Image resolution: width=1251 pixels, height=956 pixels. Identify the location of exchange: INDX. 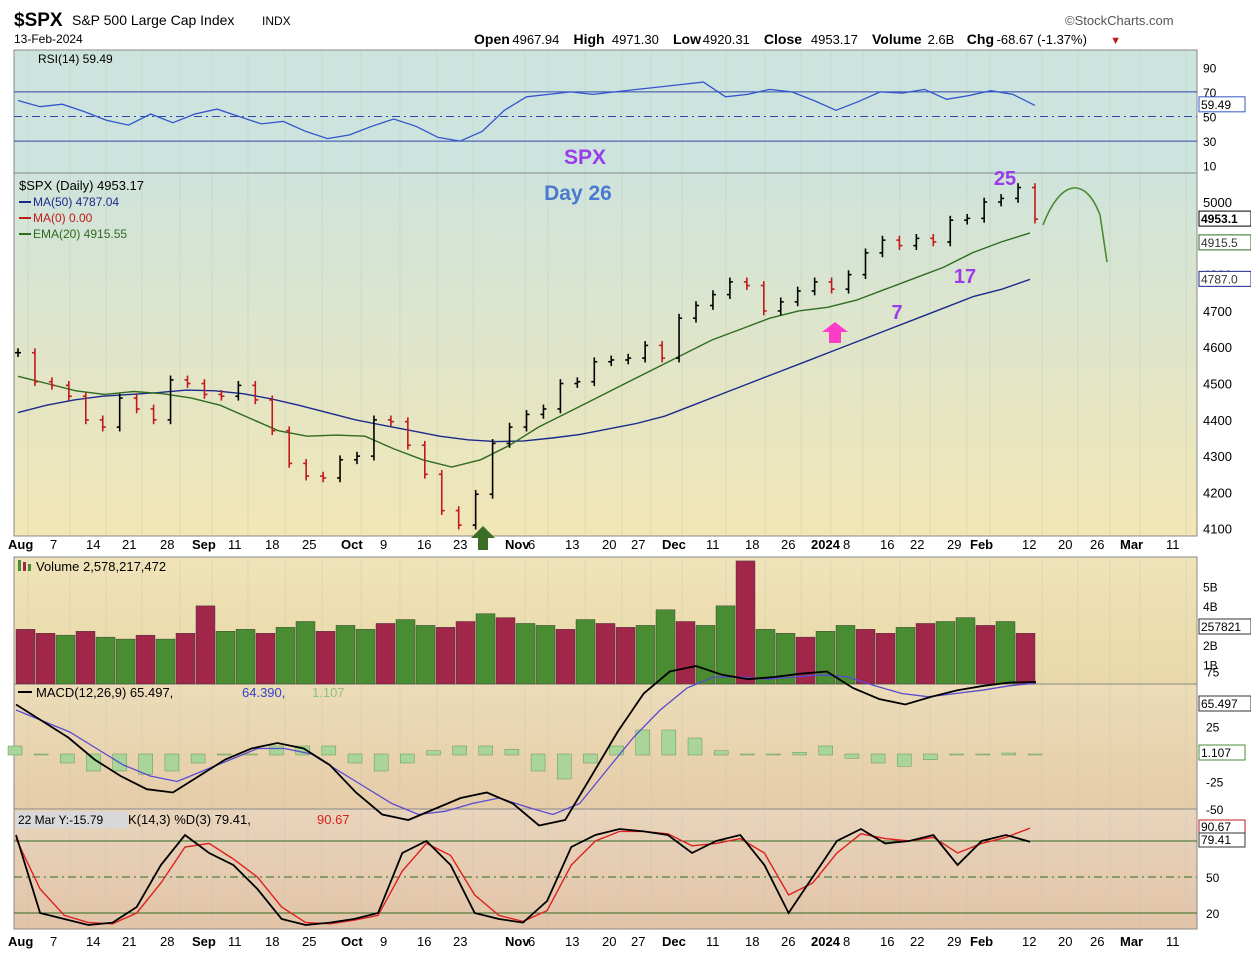
(276, 21).